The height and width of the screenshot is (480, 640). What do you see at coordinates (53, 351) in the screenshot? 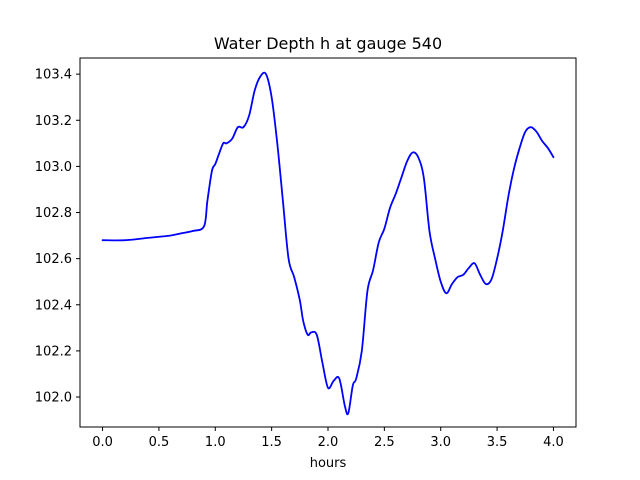
I see `y-tick-label: 102.2` at bounding box center [53, 351].